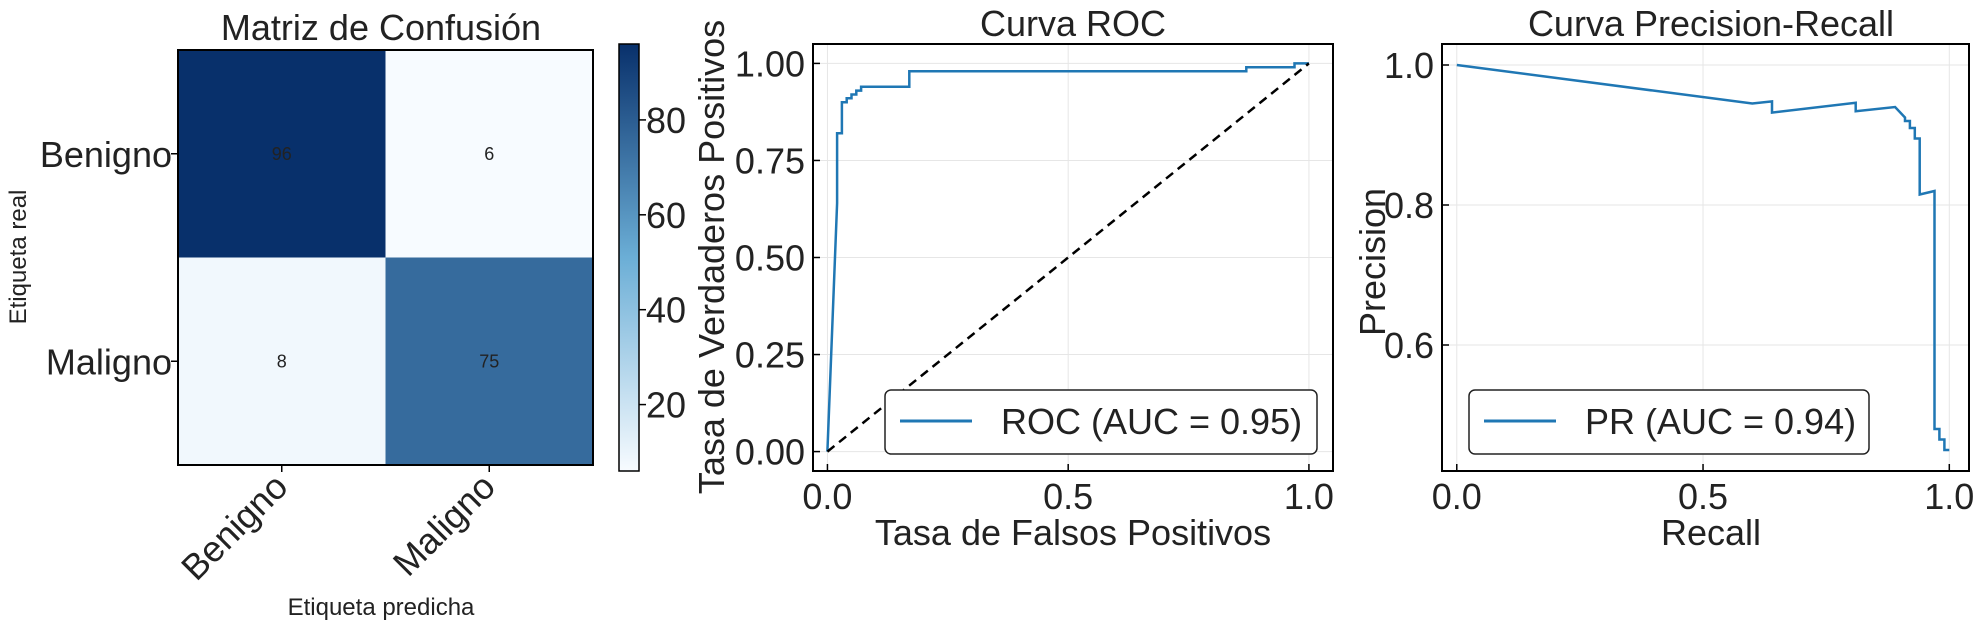 This screenshot has width=1981, height=634. What do you see at coordinates (1151, 421) in the screenshot?
I see `roc-legend-label: ROC (AUC = 0.95)` at bounding box center [1151, 421].